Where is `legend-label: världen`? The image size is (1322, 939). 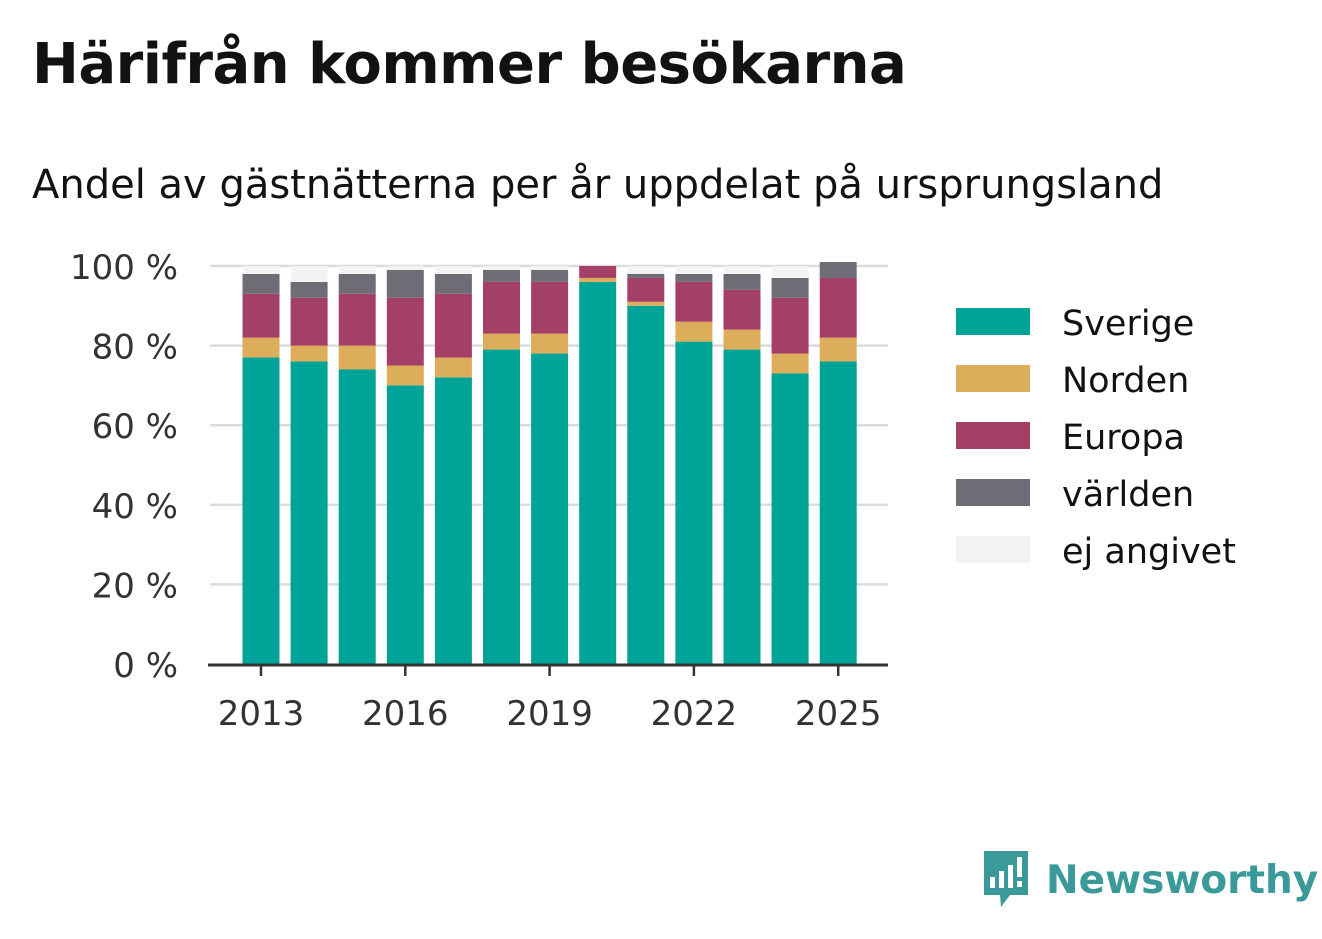 legend-label: världen is located at coordinates (1128, 495).